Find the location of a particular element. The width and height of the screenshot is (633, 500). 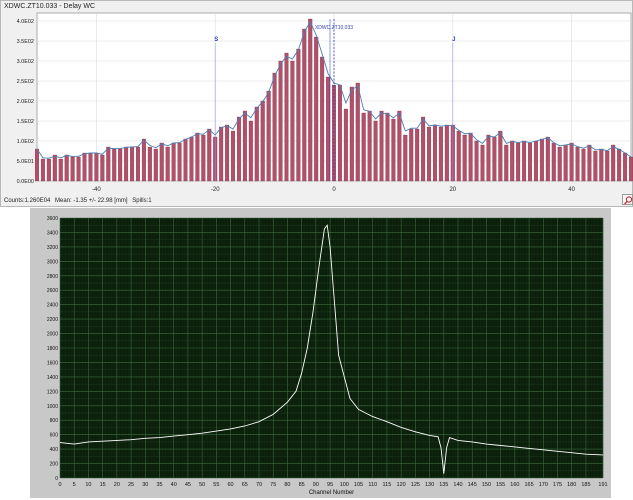

x-tick-label: 165 is located at coordinates (528, 485).